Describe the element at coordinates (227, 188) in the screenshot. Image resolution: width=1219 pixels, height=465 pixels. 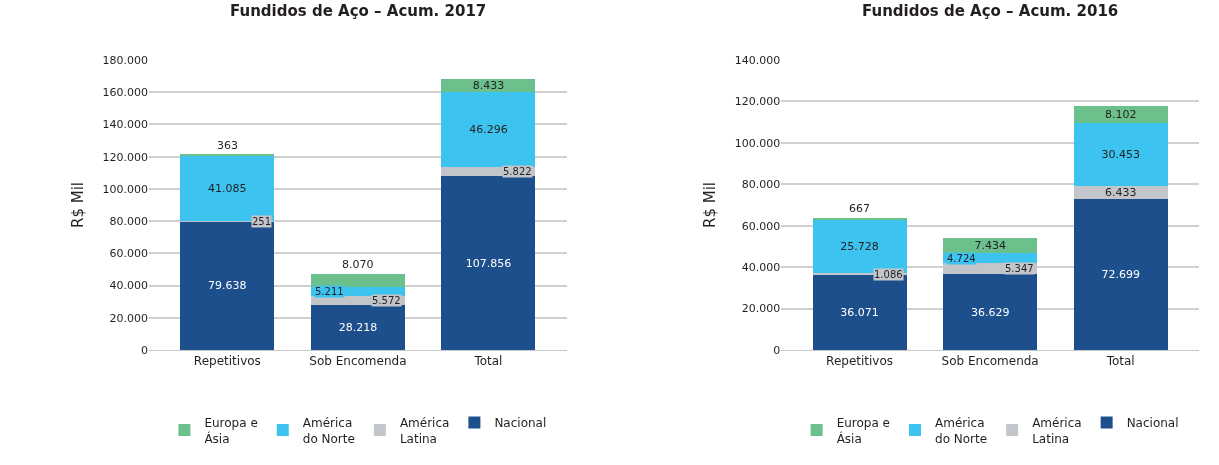
I see `data-label: 41.085` at that location.